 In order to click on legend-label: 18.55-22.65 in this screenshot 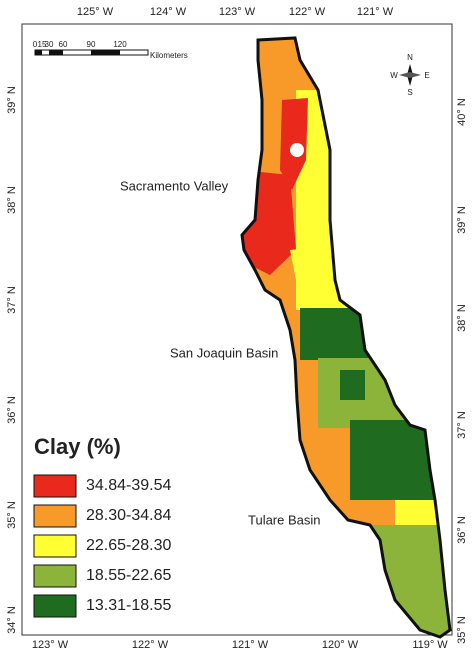, I will do `click(129, 575)`.